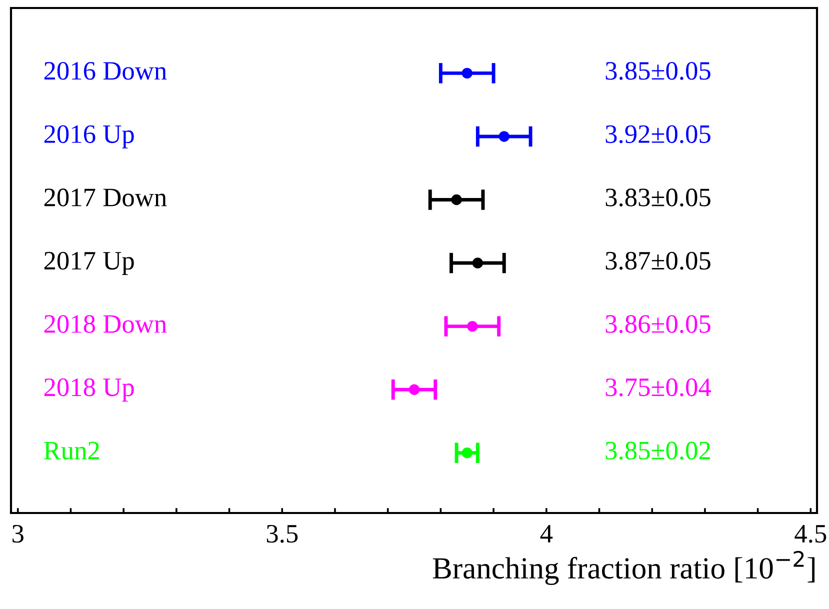 This screenshot has width=829, height=609. Describe the element at coordinates (71, 451) in the screenshot. I see `y-tick-label: Run2` at that location.